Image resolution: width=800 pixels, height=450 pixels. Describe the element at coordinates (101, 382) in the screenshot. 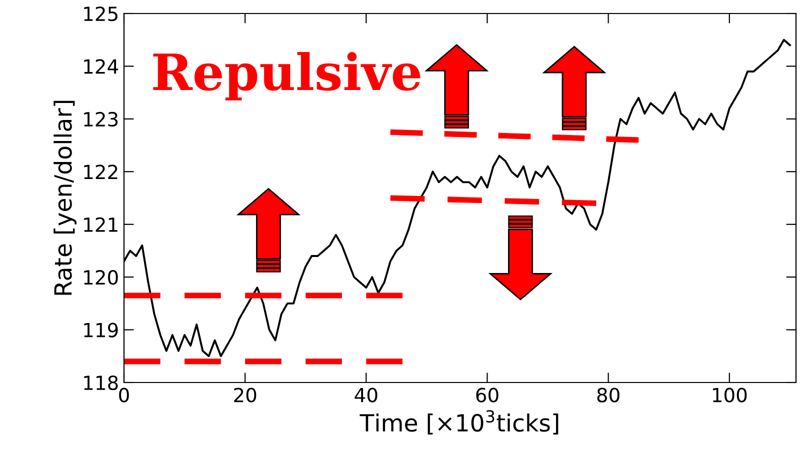

I see `y-tick-label: 118` at that location.